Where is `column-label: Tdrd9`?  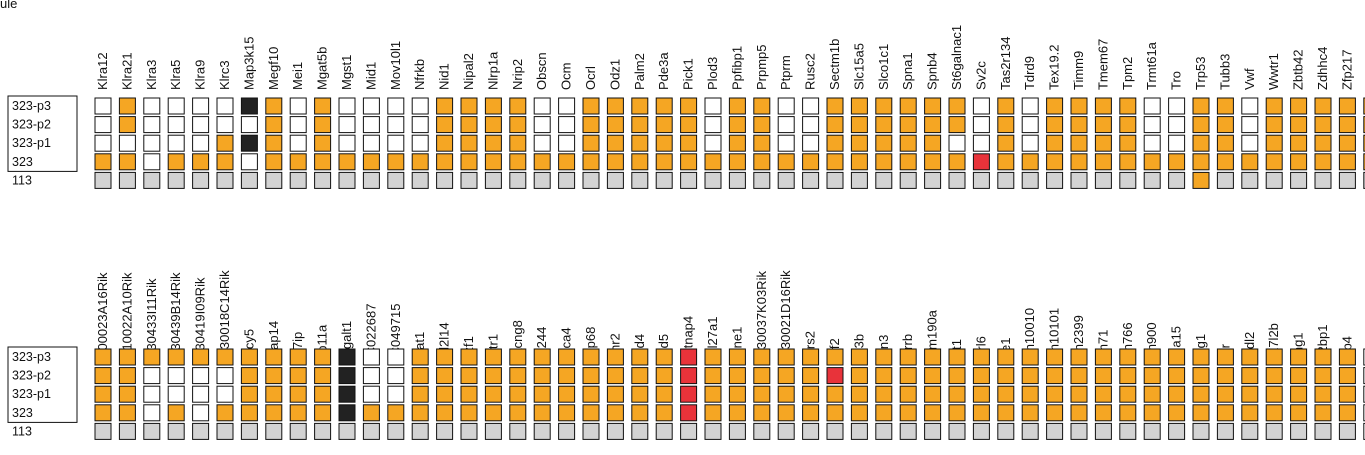 column-label: Tdrd9 is located at coordinates (1029, 73).